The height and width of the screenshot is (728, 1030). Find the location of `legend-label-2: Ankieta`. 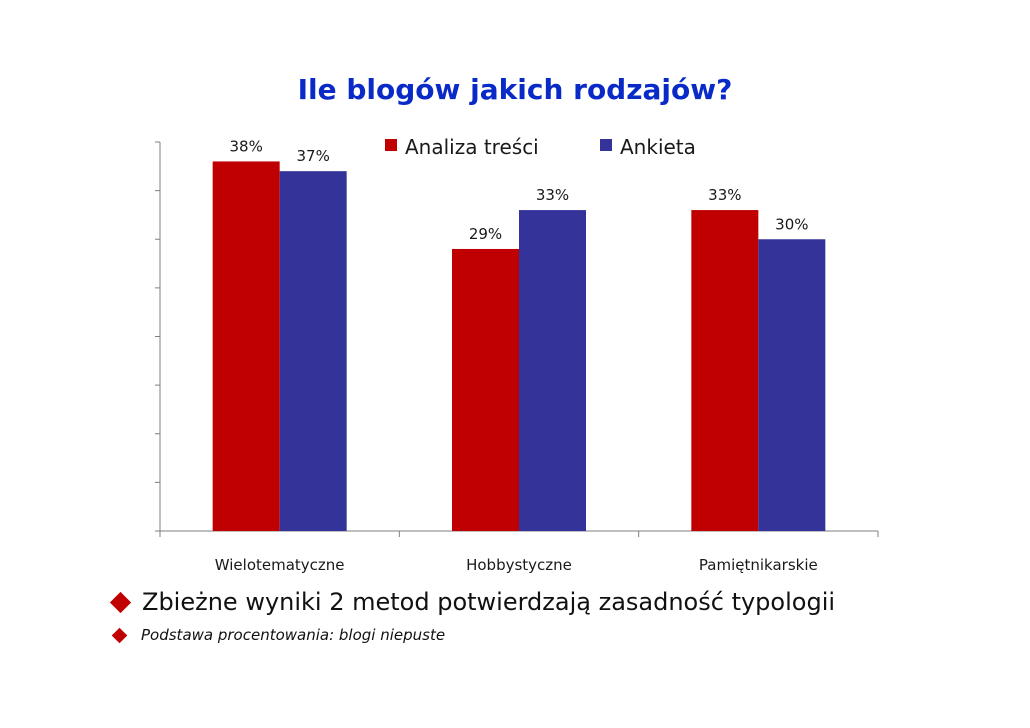

legend-label-2: Ankieta is located at coordinates (658, 147).